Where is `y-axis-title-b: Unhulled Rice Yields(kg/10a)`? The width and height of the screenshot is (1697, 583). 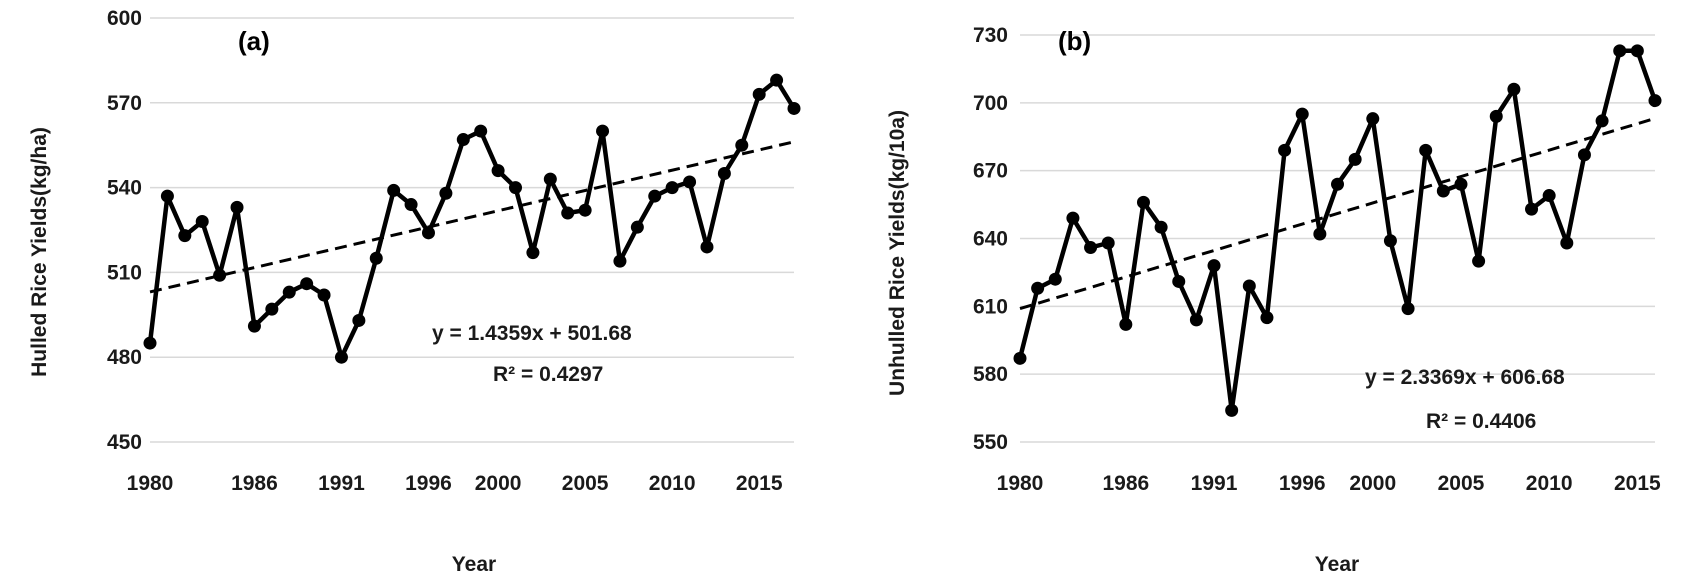 y-axis-title-b: Unhulled Rice Yields(kg/10a) is located at coordinates (897, 253).